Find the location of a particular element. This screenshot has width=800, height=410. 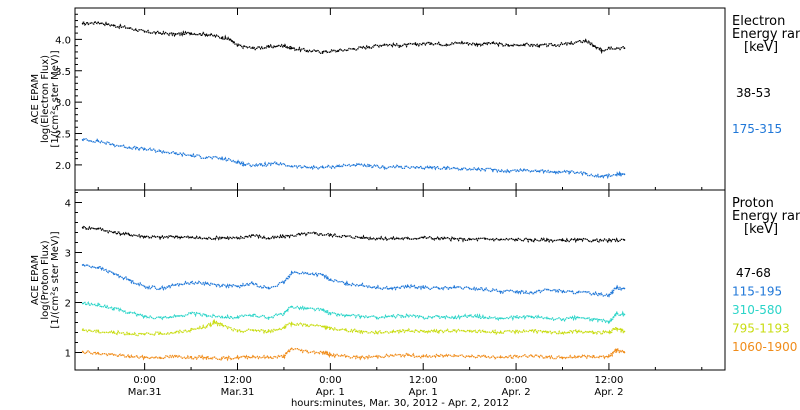

y-tick-label: 2 is located at coordinates (68, 304).